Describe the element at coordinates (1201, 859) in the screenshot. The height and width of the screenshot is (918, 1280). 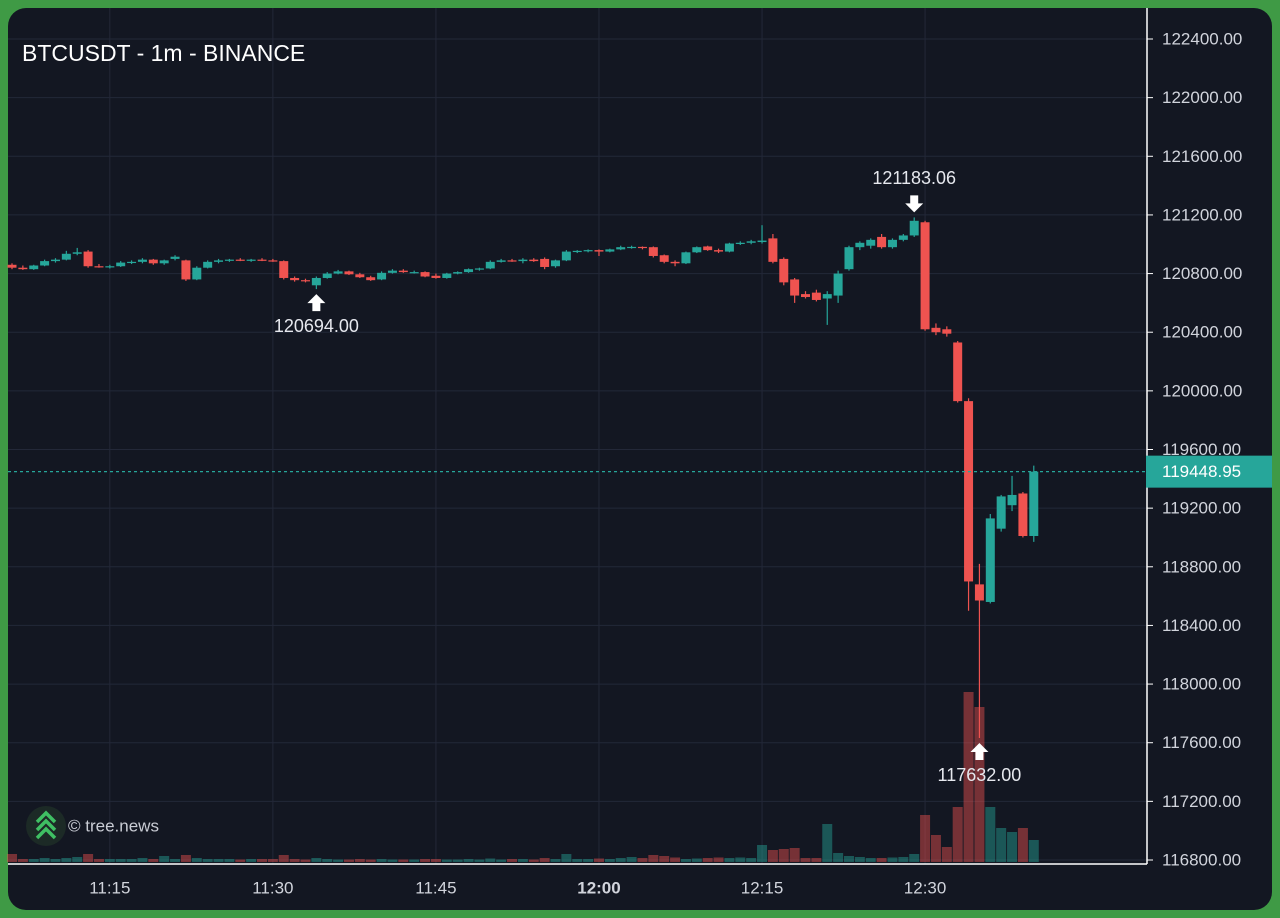
I see `y-tick-label: 116800.00` at that location.